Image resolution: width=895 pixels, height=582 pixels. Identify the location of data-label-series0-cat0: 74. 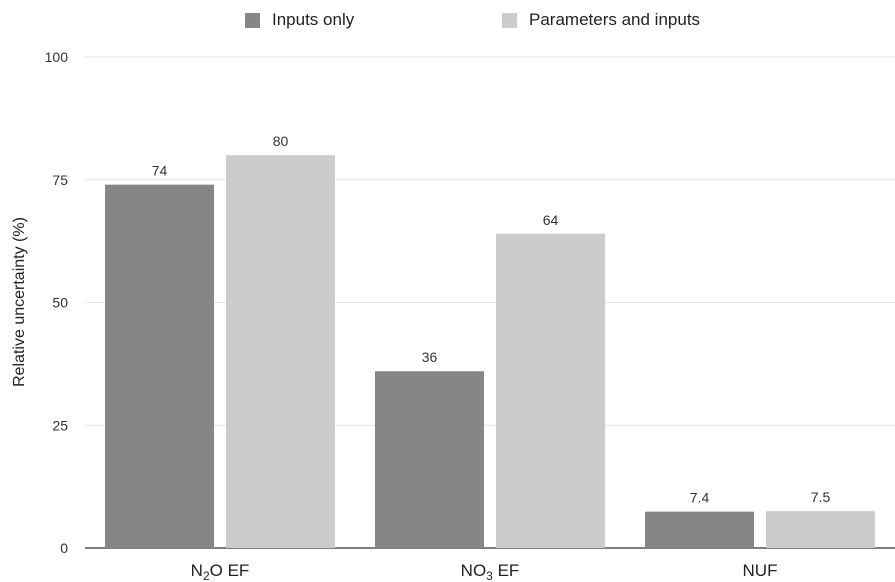
(160, 171).